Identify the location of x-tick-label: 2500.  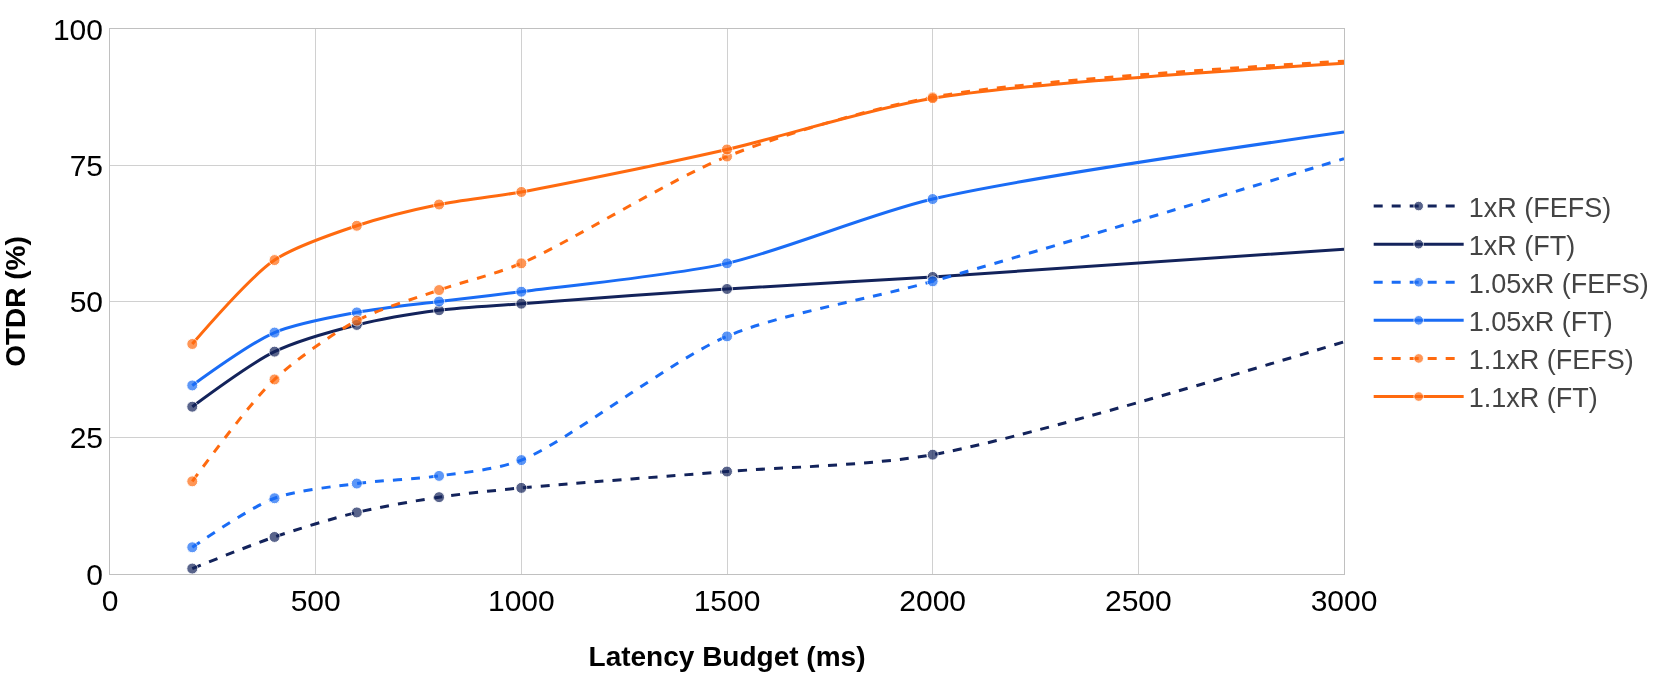
(1138, 600).